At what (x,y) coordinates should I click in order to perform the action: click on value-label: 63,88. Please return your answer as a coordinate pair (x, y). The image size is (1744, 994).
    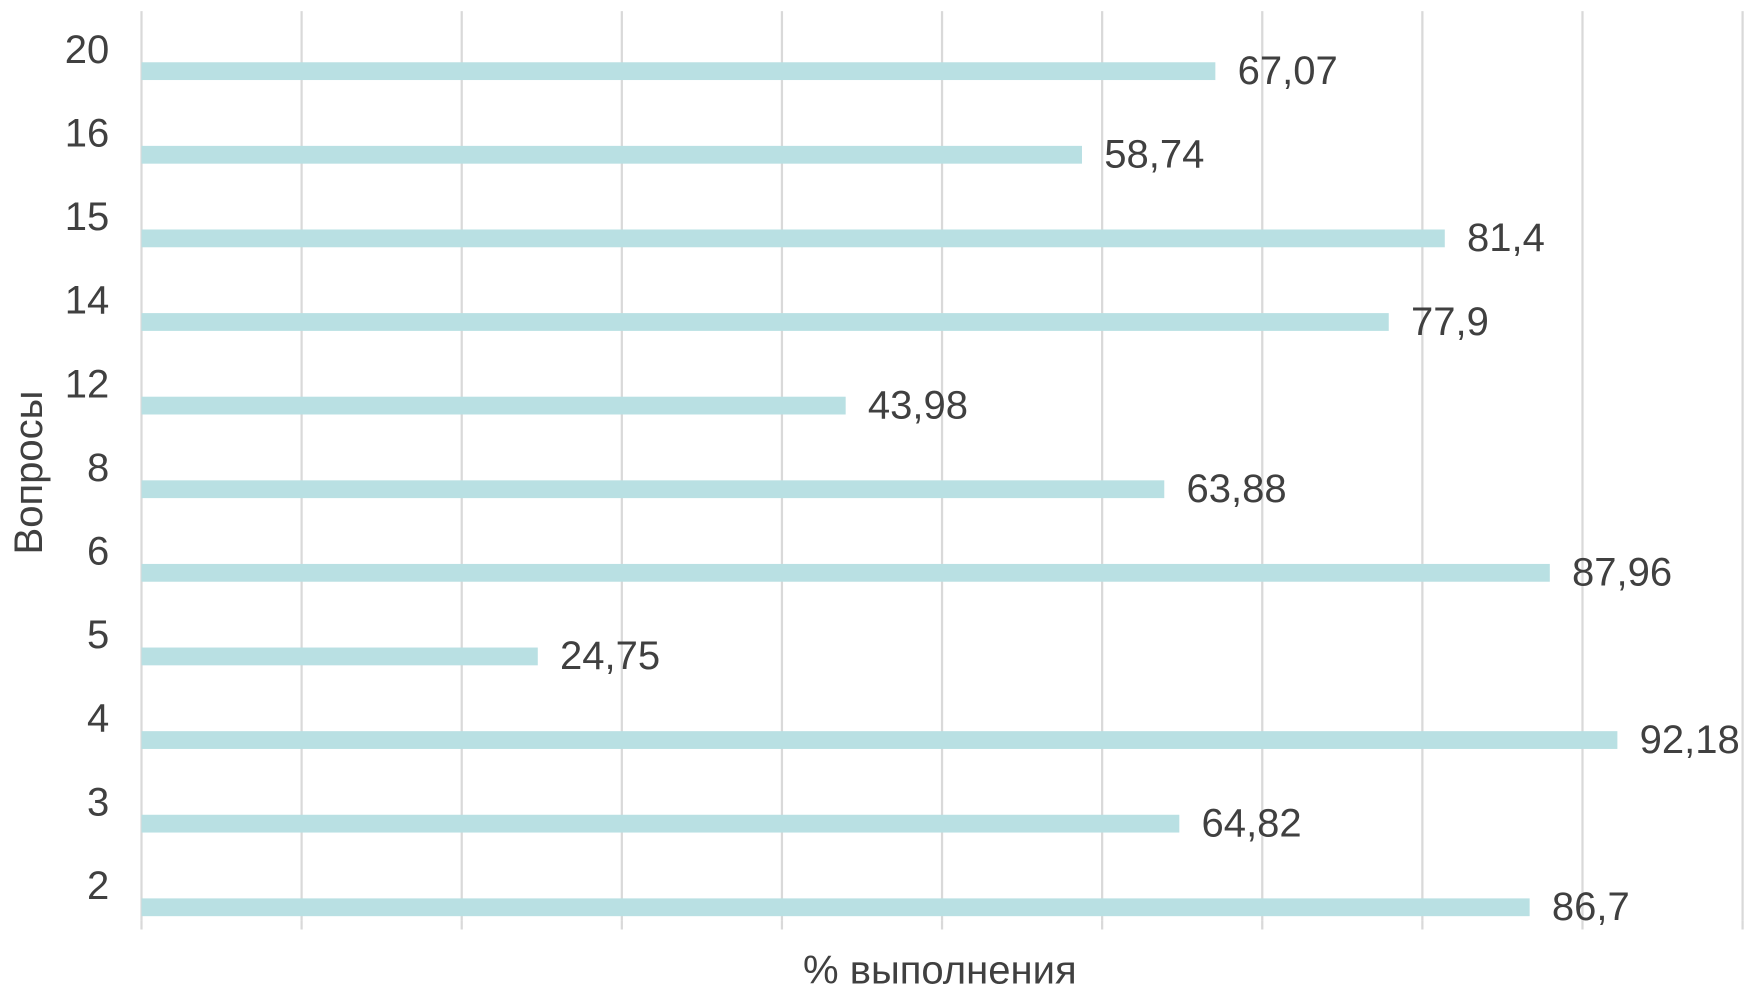
    Looking at the image, I should click on (1237, 489).